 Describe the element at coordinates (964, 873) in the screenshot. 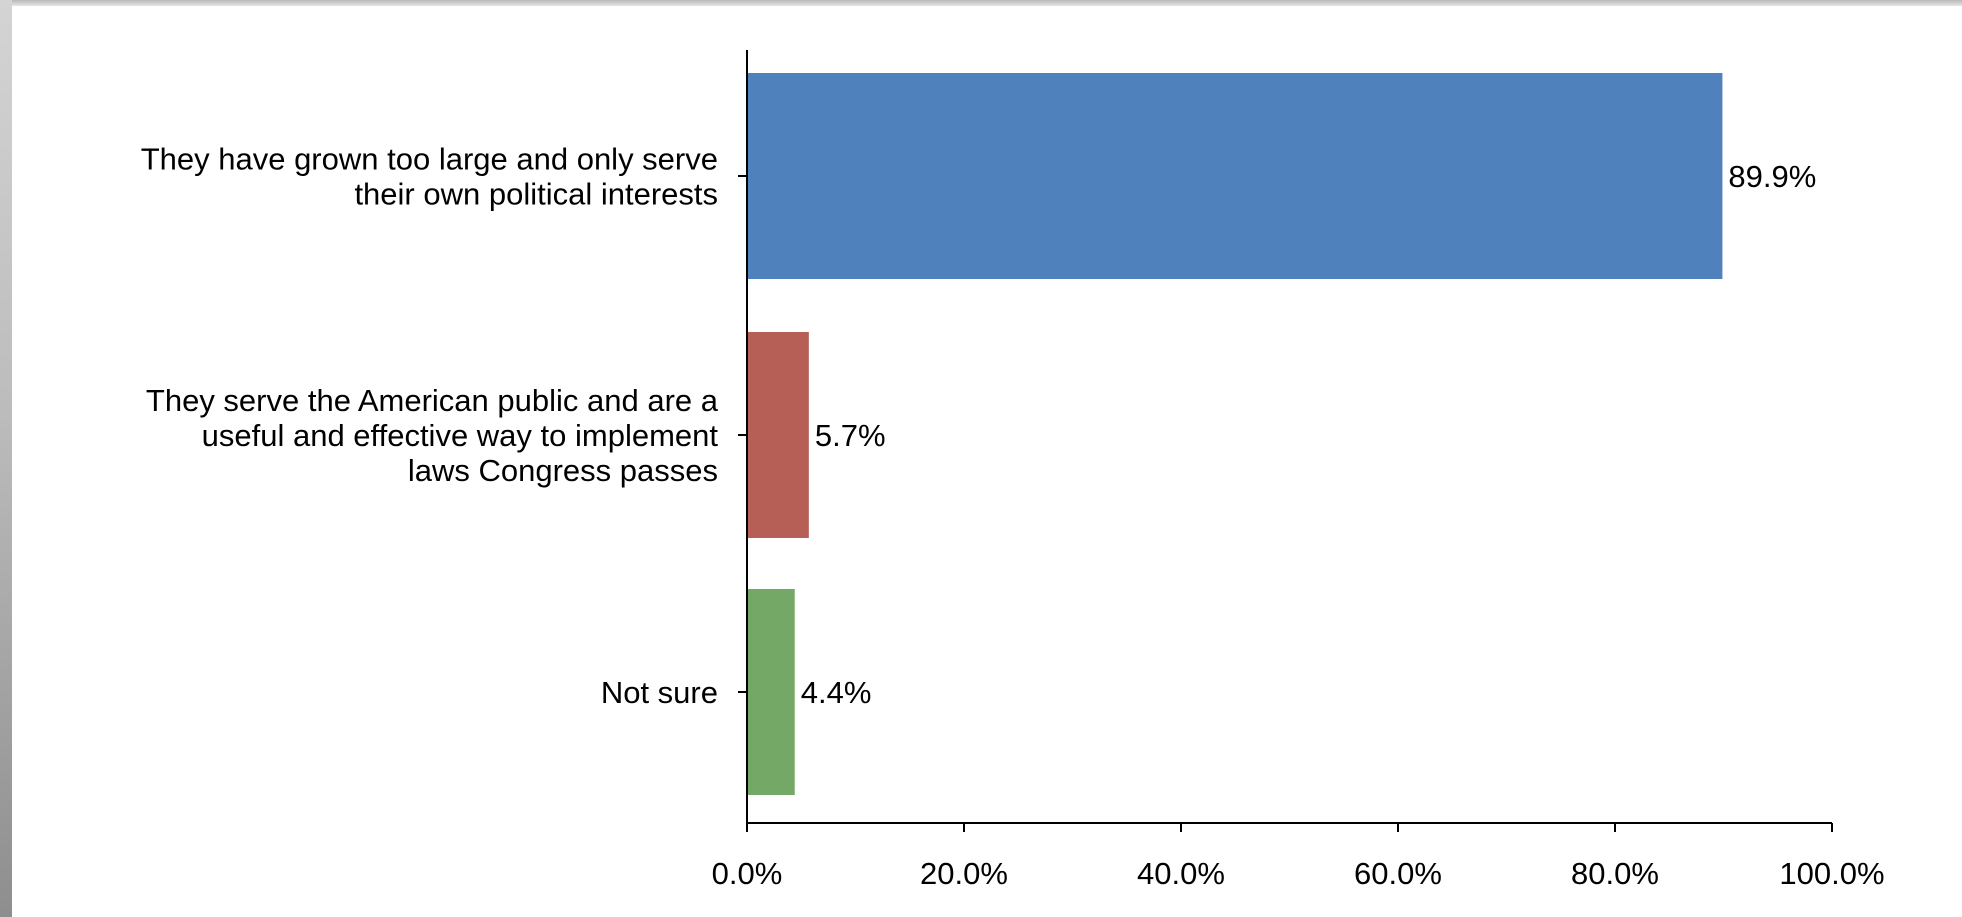

I see `x-tick-label-2: 20.0%` at that location.